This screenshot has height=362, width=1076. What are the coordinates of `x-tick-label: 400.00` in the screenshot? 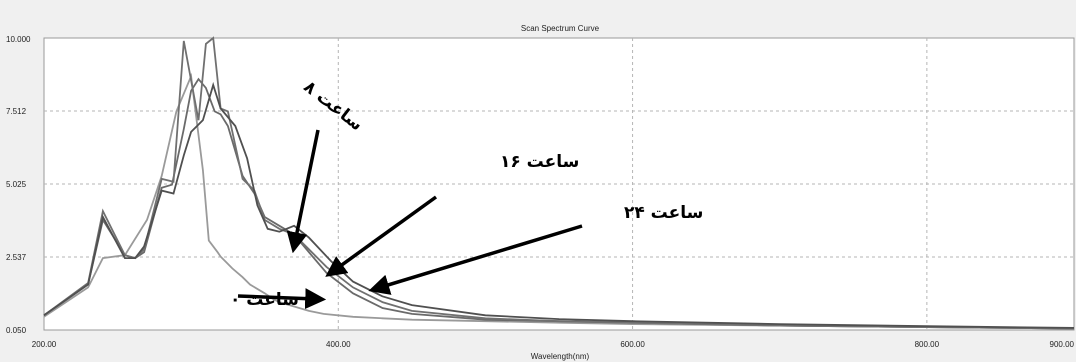 It's located at (338, 344).